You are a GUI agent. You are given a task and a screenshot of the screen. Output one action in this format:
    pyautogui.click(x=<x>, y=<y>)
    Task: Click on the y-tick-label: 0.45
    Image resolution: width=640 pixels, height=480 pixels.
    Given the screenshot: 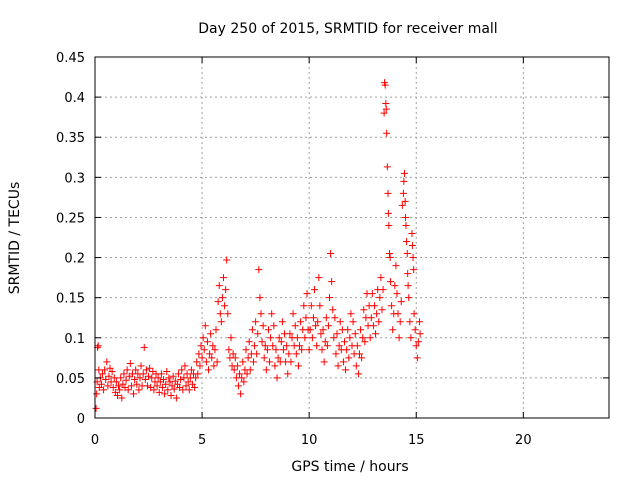 What is the action you would take?
    pyautogui.click(x=70, y=58)
    